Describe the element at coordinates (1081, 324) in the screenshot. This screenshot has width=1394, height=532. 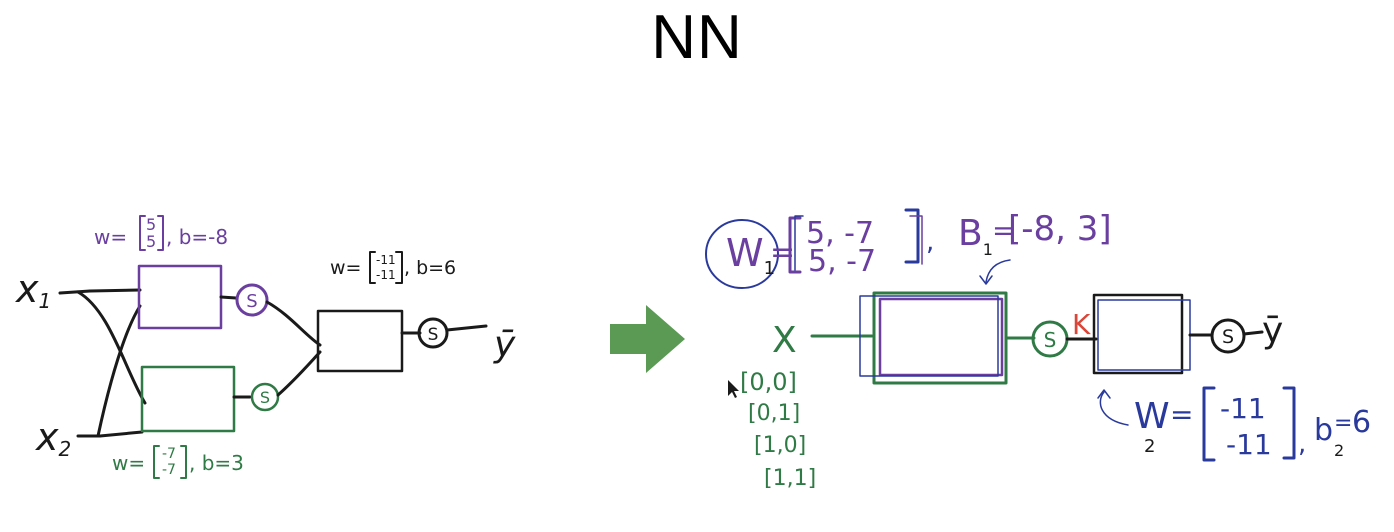
I see `k-label: K` at that location.